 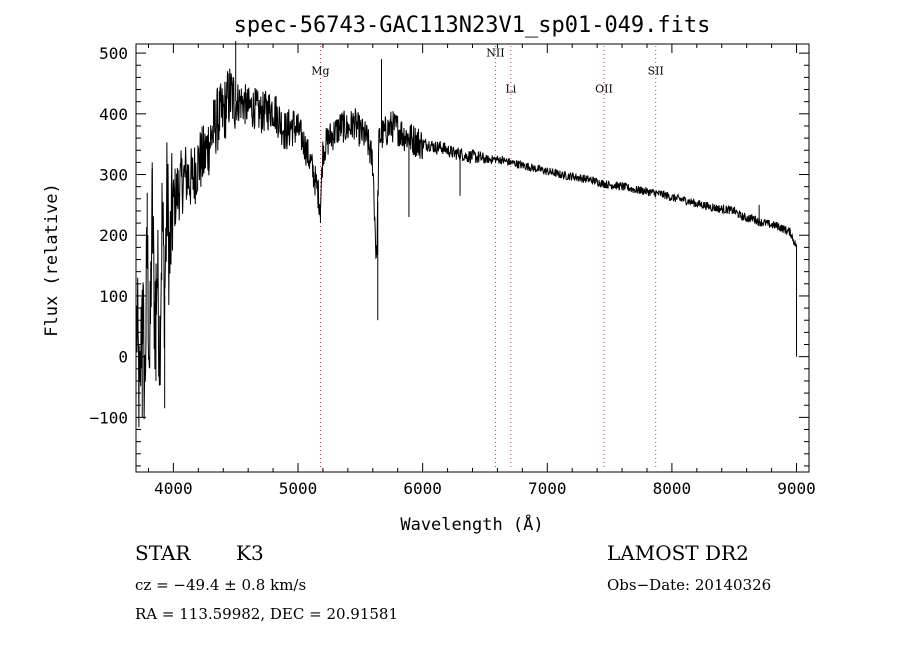 I want to click on x-tick-label: 6000, so click(x=422, y=488).